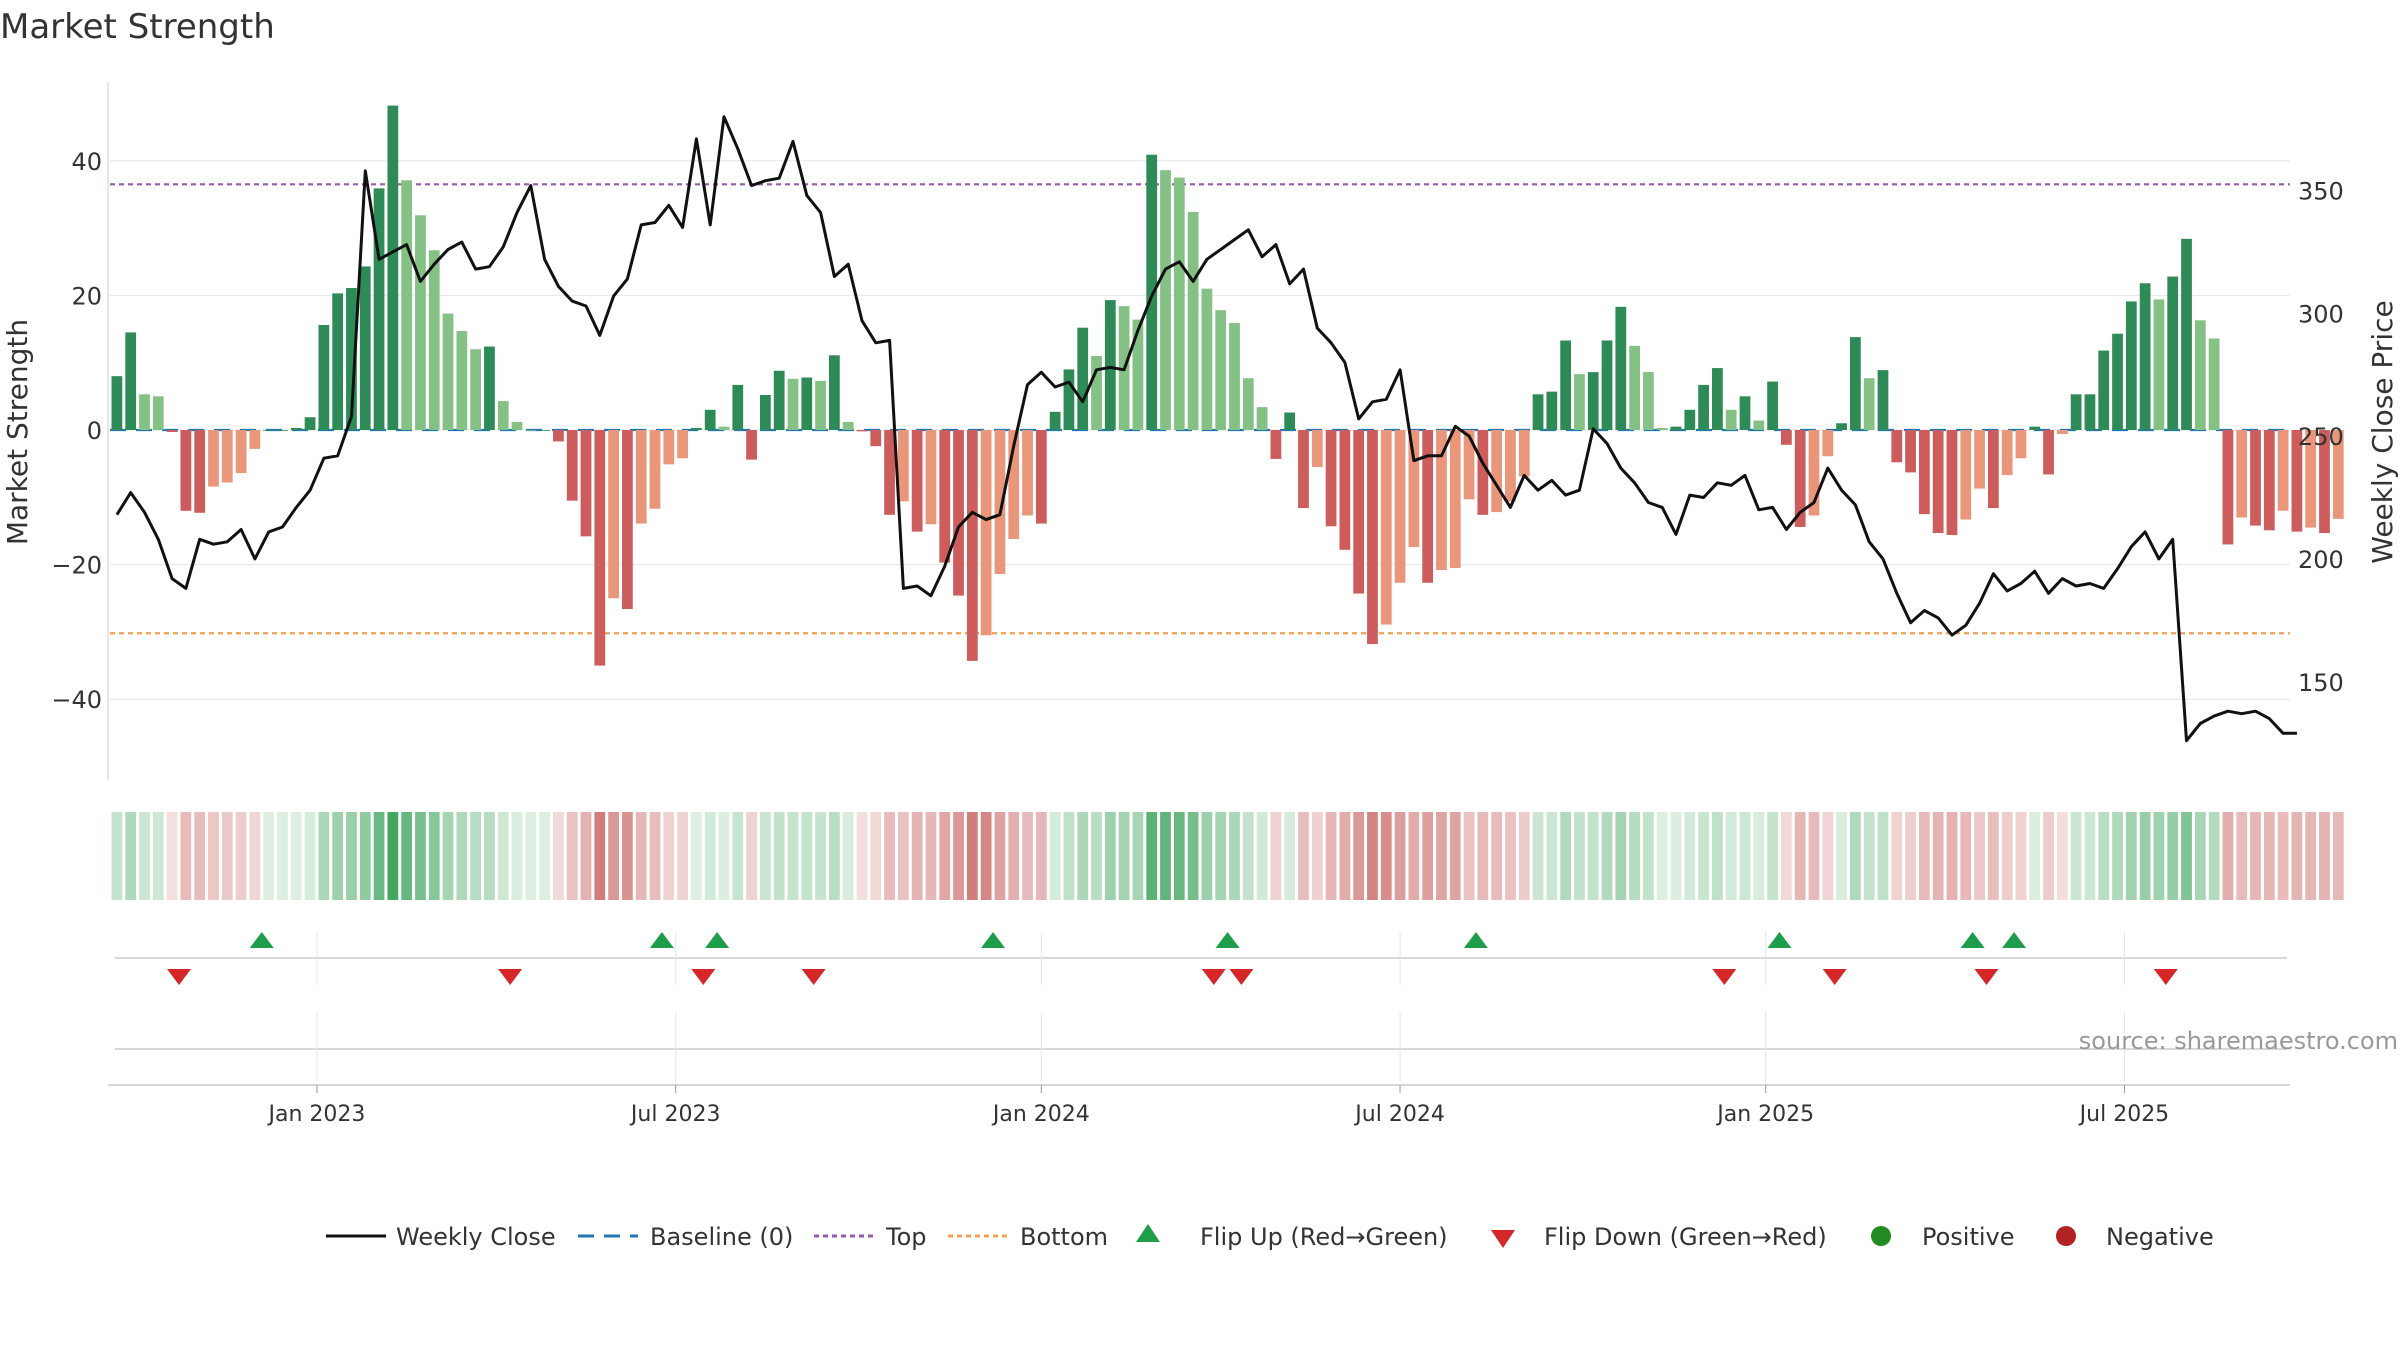 This screenshot has width=2400, height=1350. I want to click on legend-flip-up-swatch, so click(1148, 1233).